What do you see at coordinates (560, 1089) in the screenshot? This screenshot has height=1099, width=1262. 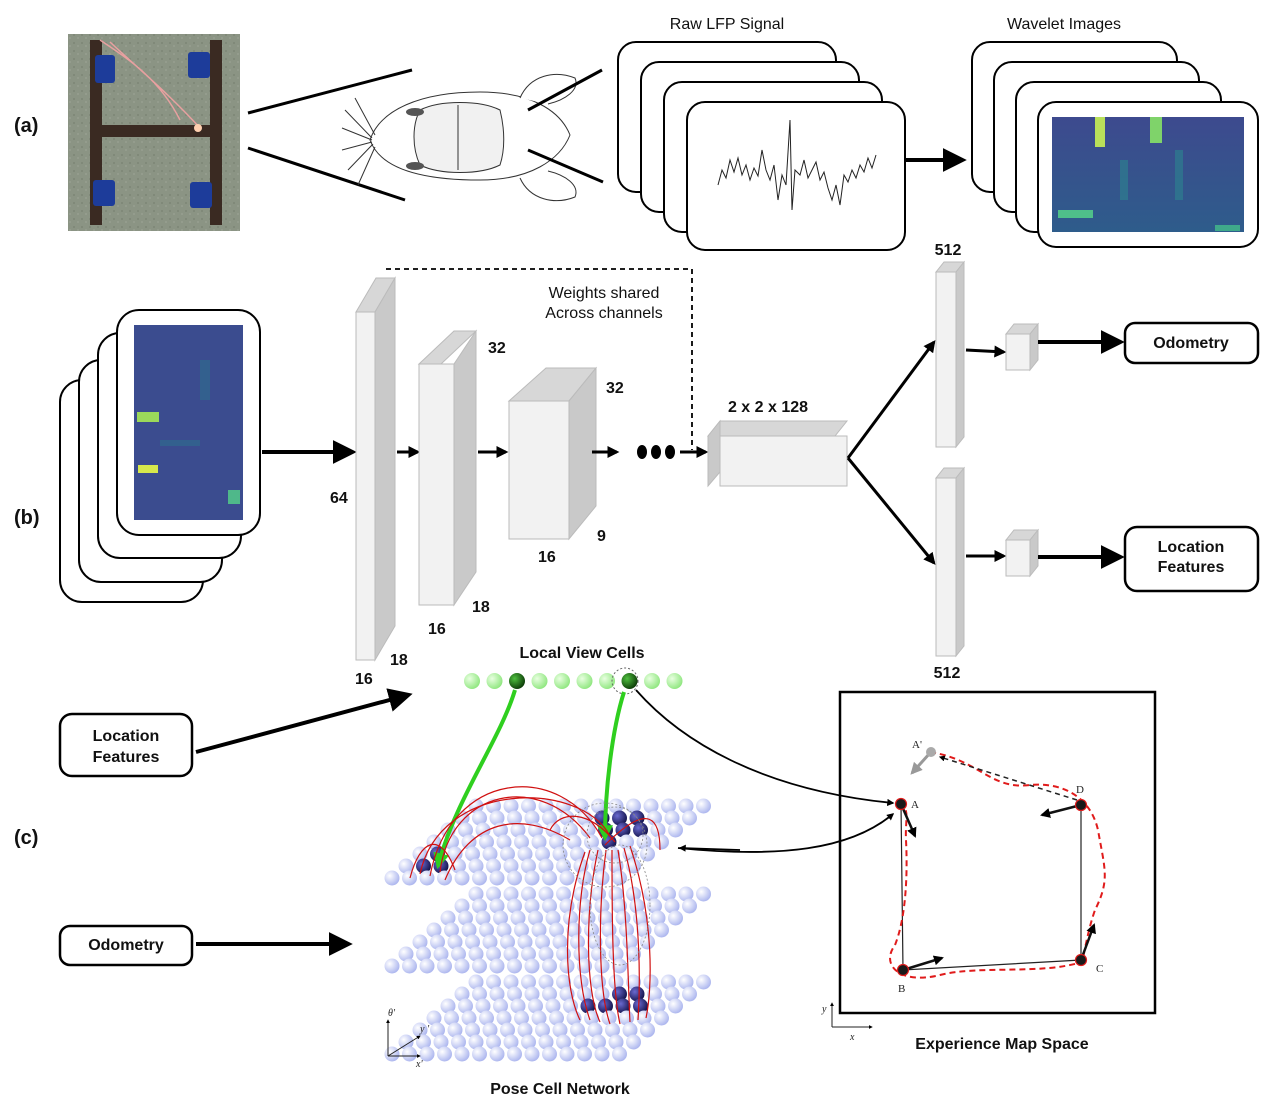 I see `pose-cell-title: Pose Cell Network` at bounding box center [560, 1089].